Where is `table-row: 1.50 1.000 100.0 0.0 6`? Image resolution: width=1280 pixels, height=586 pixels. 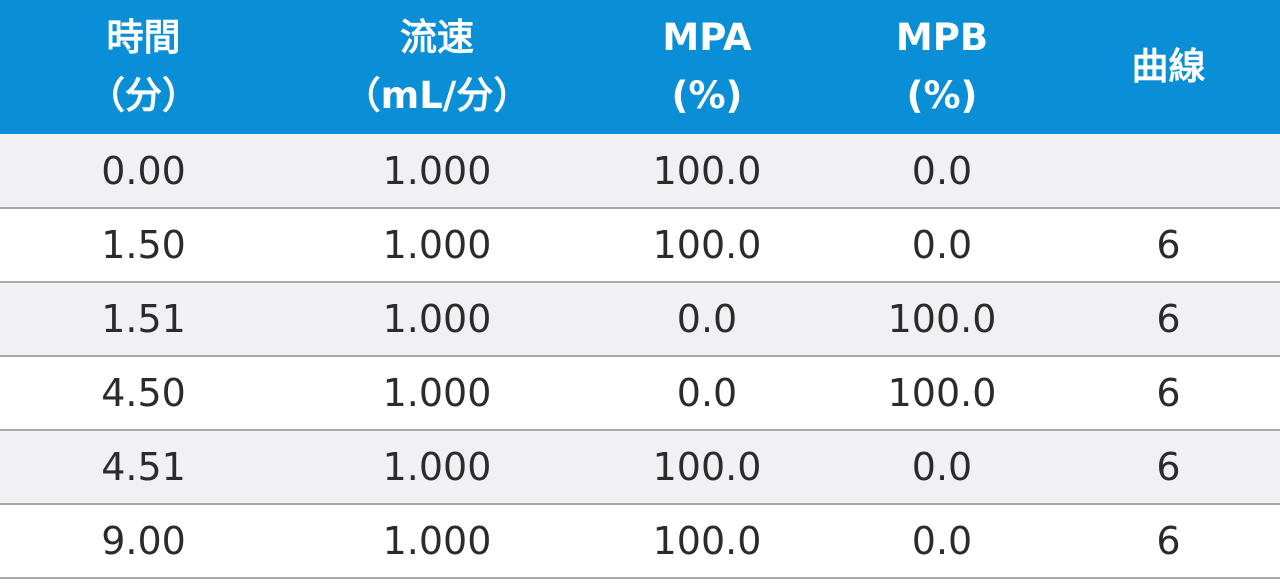 table-row: 1.50 1.000 100.0 0.0 6 is located at coordinates (640, 245).